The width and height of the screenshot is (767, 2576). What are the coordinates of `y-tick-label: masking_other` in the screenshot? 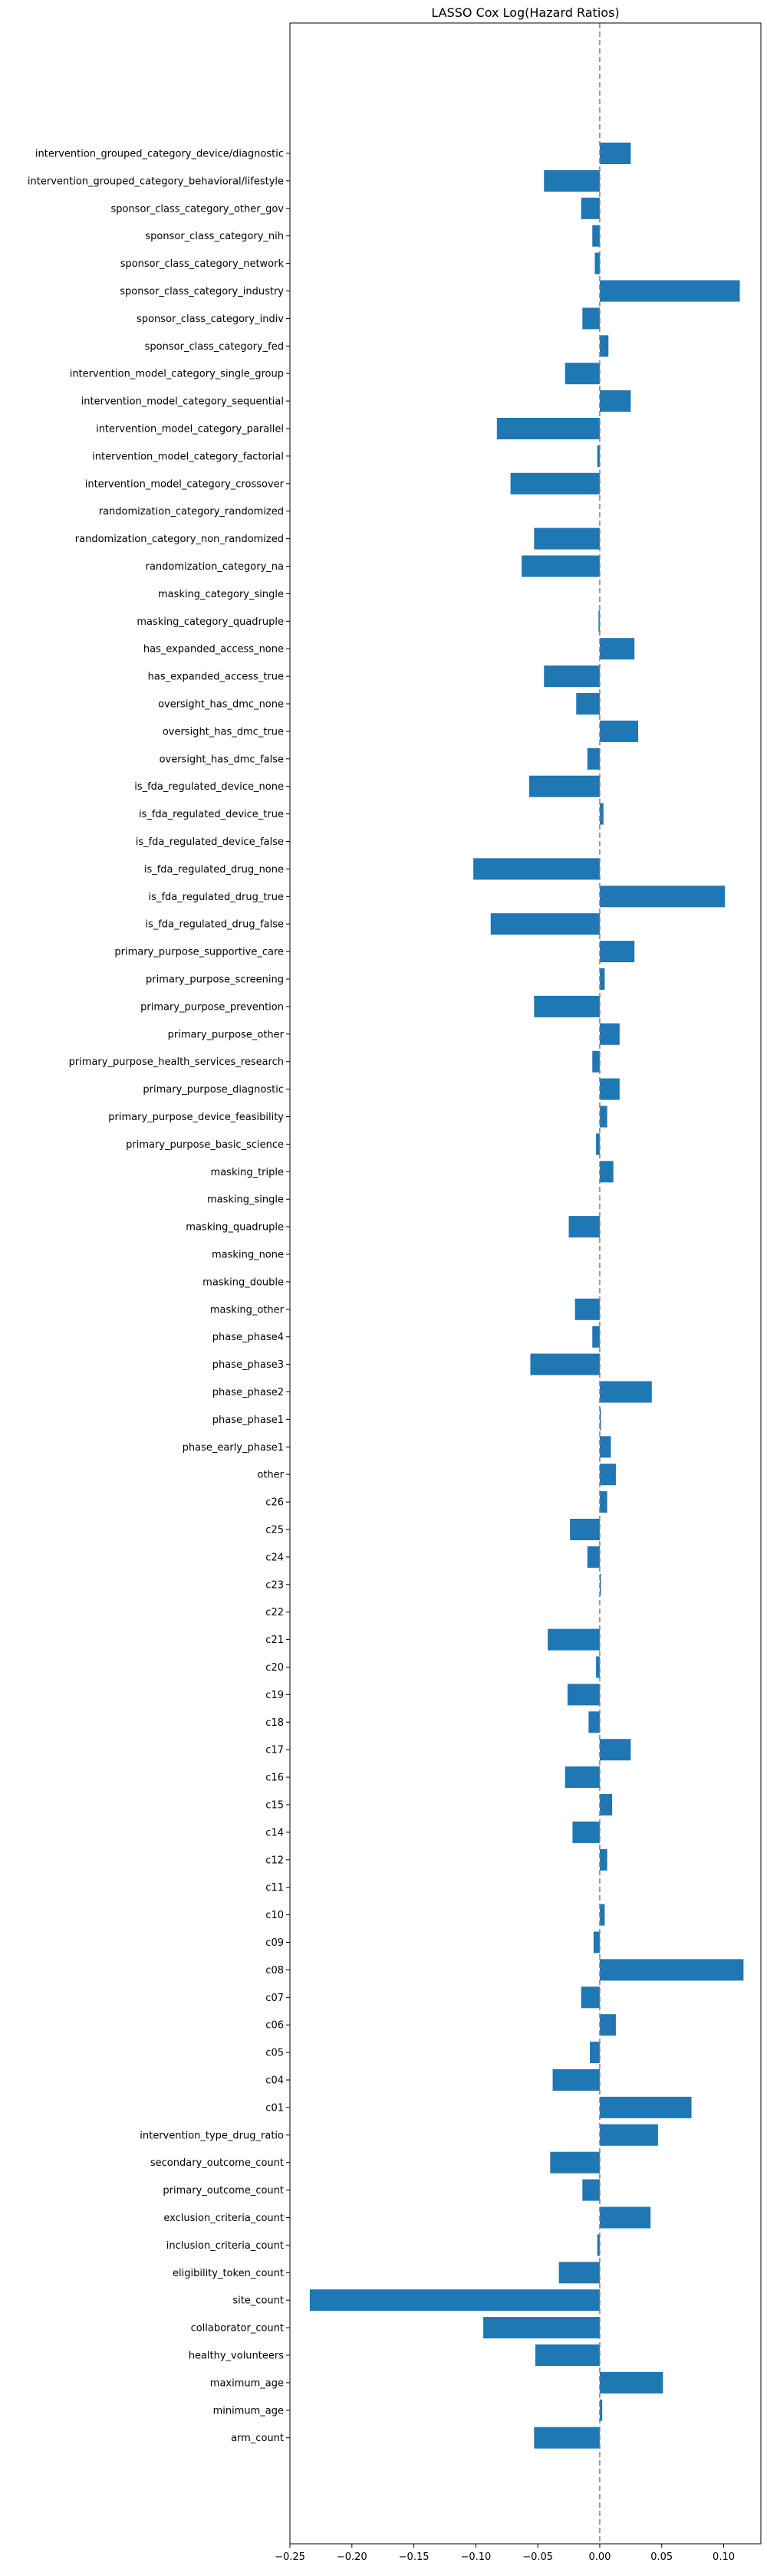 It's located at (248, 1310).